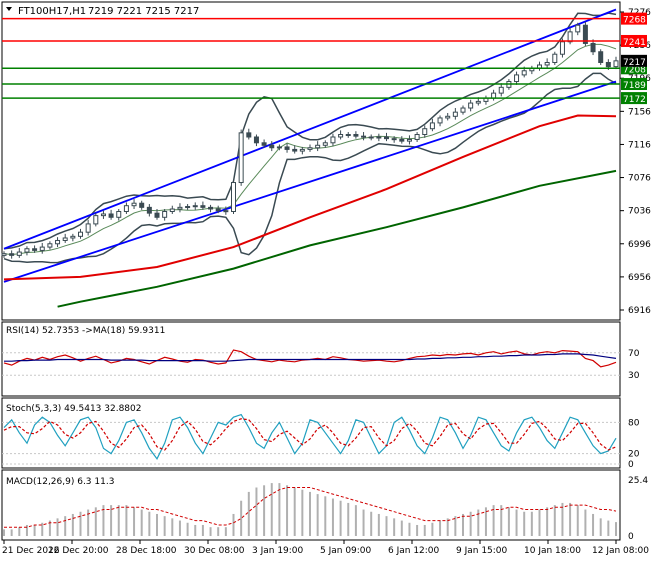  Describe the element at coordinates (146, 551) in the screenshot. I see `x-tick-label: 28 Dec 18:00` at that location.